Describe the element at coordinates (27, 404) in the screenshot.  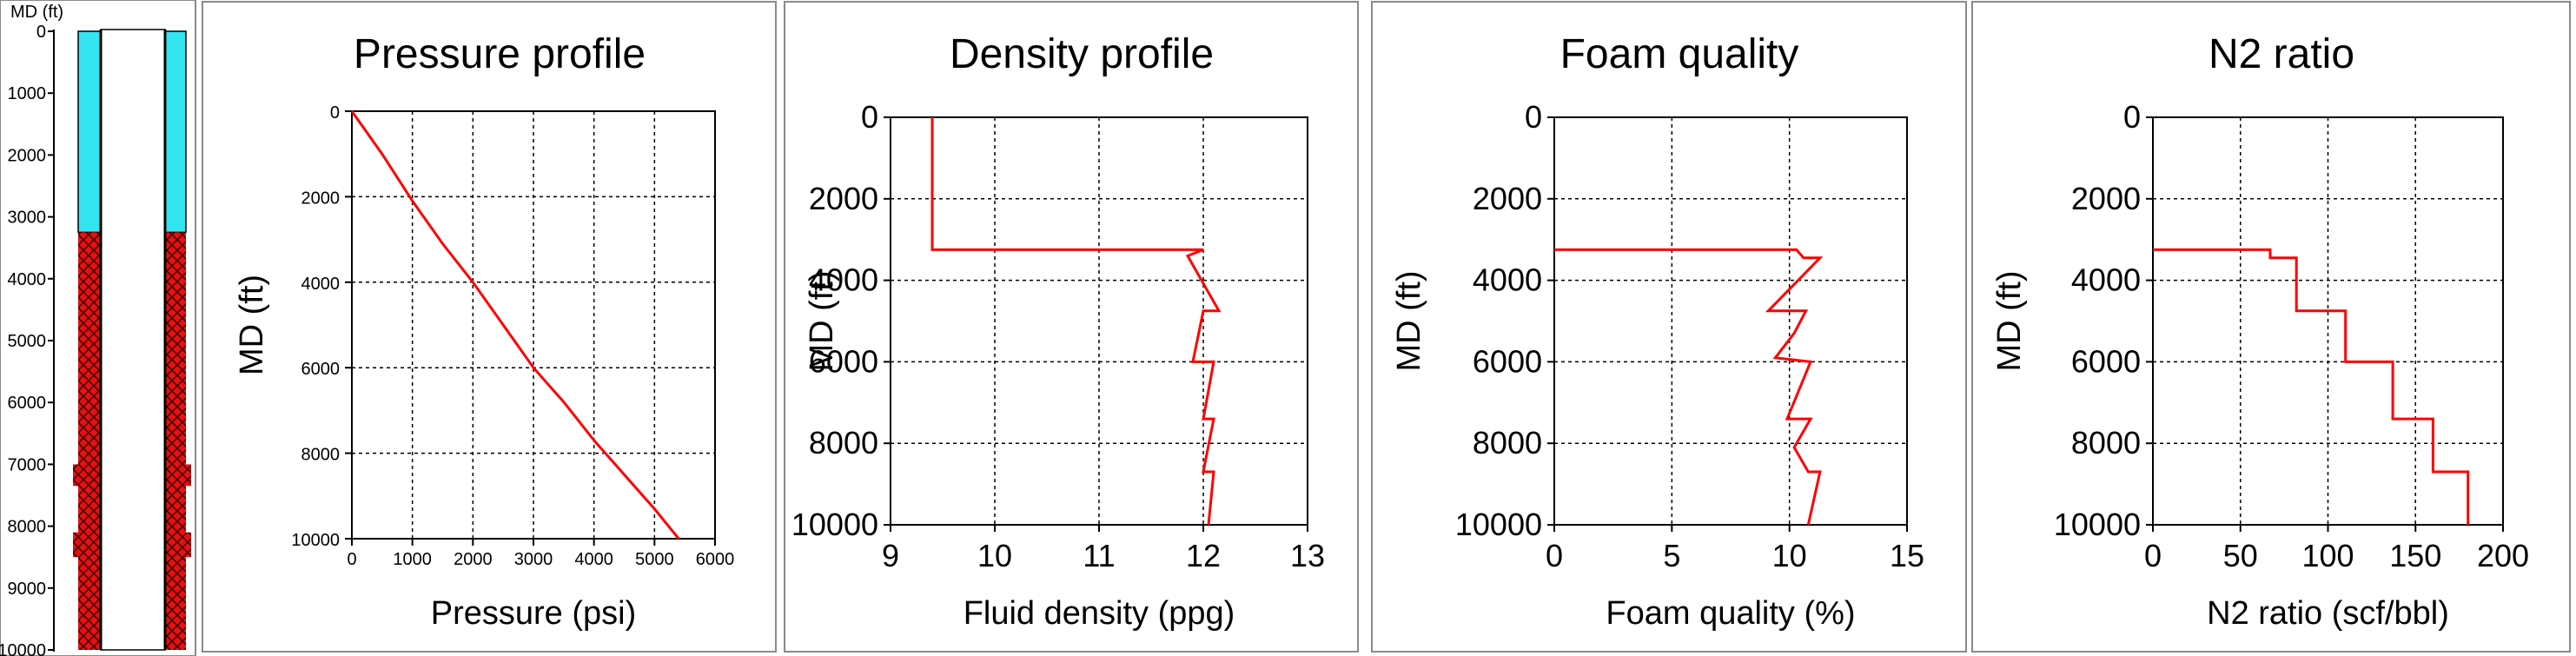
I see `wellbore-tick-label: 6000` at that location.